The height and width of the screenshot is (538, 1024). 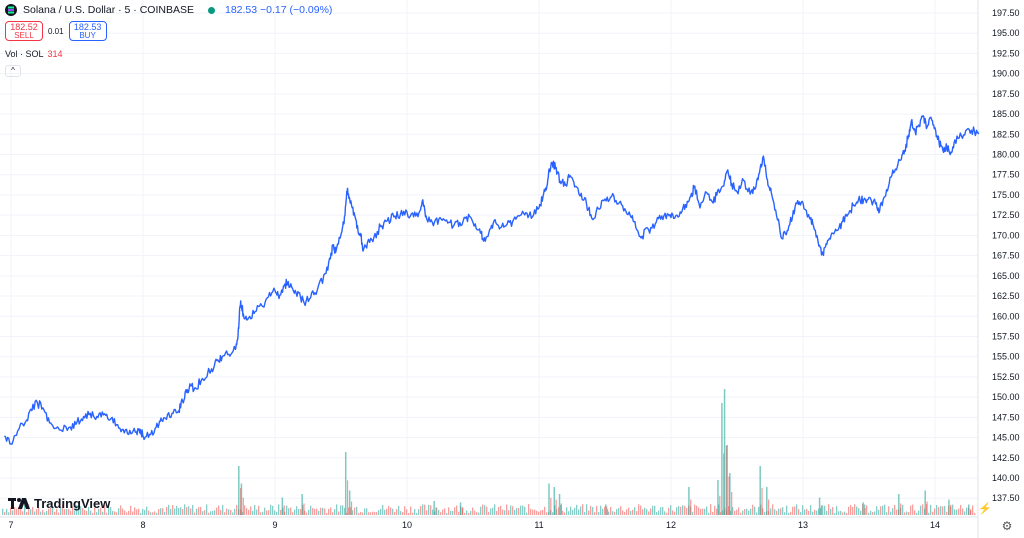 What do you see at coordinates (87, 31) in the screenshot?
I see `buy-button: 182.53 BUY` at bounding box center [87, 31].